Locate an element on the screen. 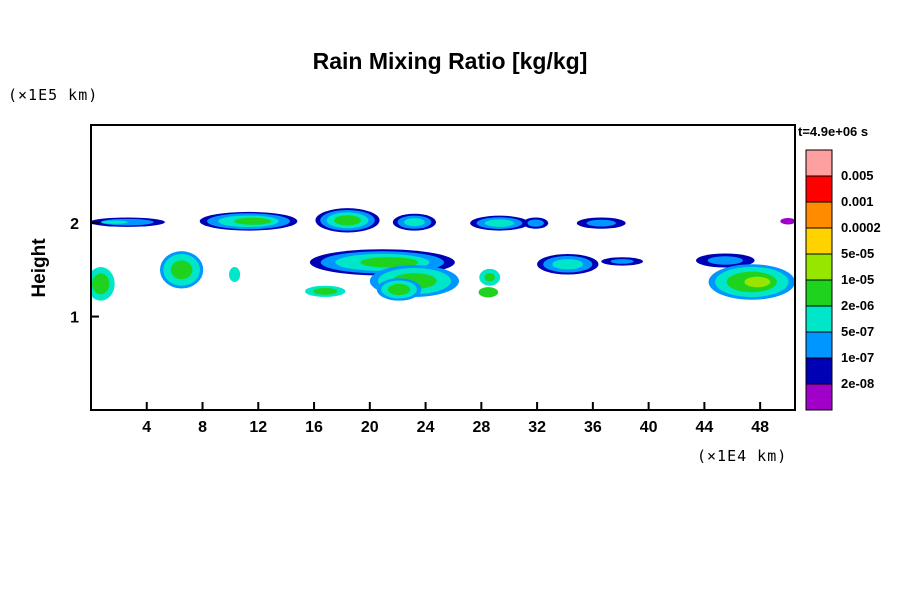 The height and width of the screenshot is (600, 900). x-tick-label: 48 is located at coordinates (760, 427).